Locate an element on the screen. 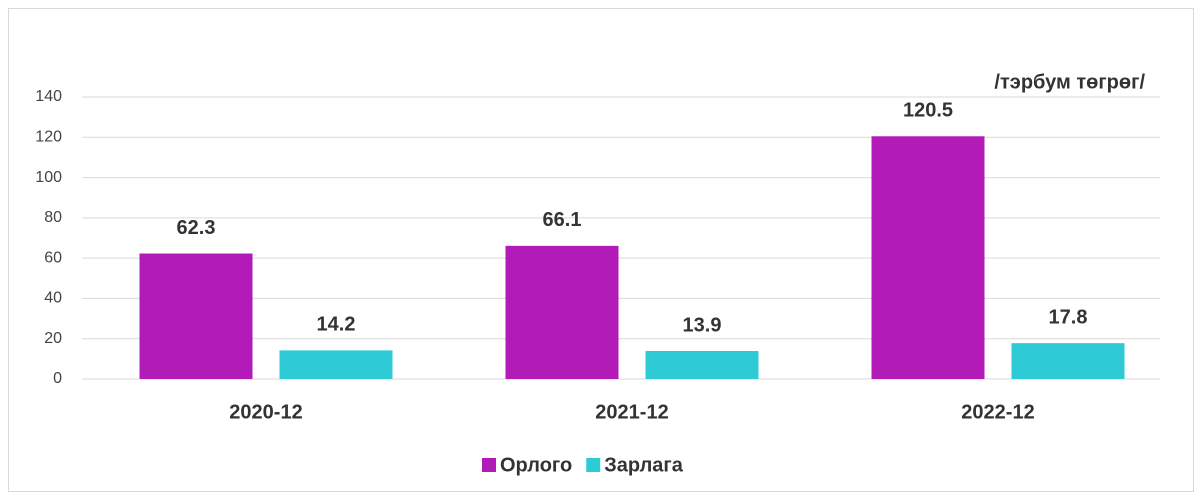 The width and height of the screenshot is (1202, 497). y-tick-label: 60 is located at coordinates (53, 257).